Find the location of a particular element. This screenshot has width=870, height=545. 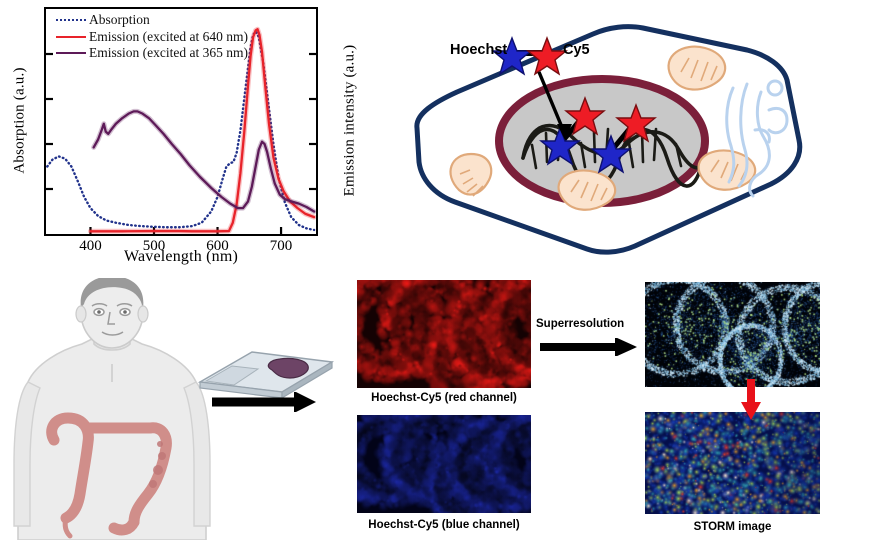

tissue-slide-panel is located at coordinates (266, 380).